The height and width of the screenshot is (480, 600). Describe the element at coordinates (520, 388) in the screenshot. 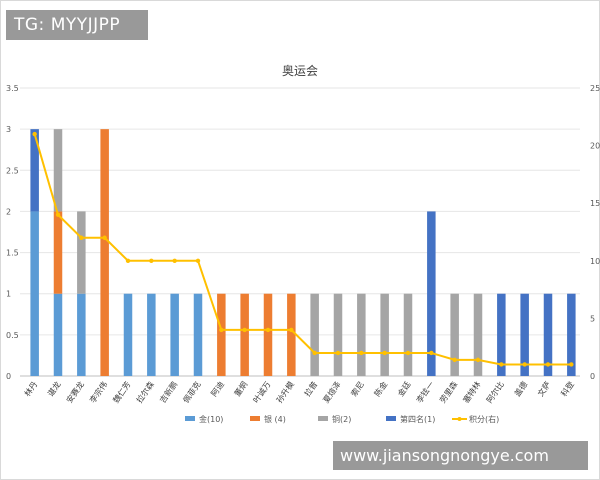

I see `x-tick-label: 盖德` at that location.